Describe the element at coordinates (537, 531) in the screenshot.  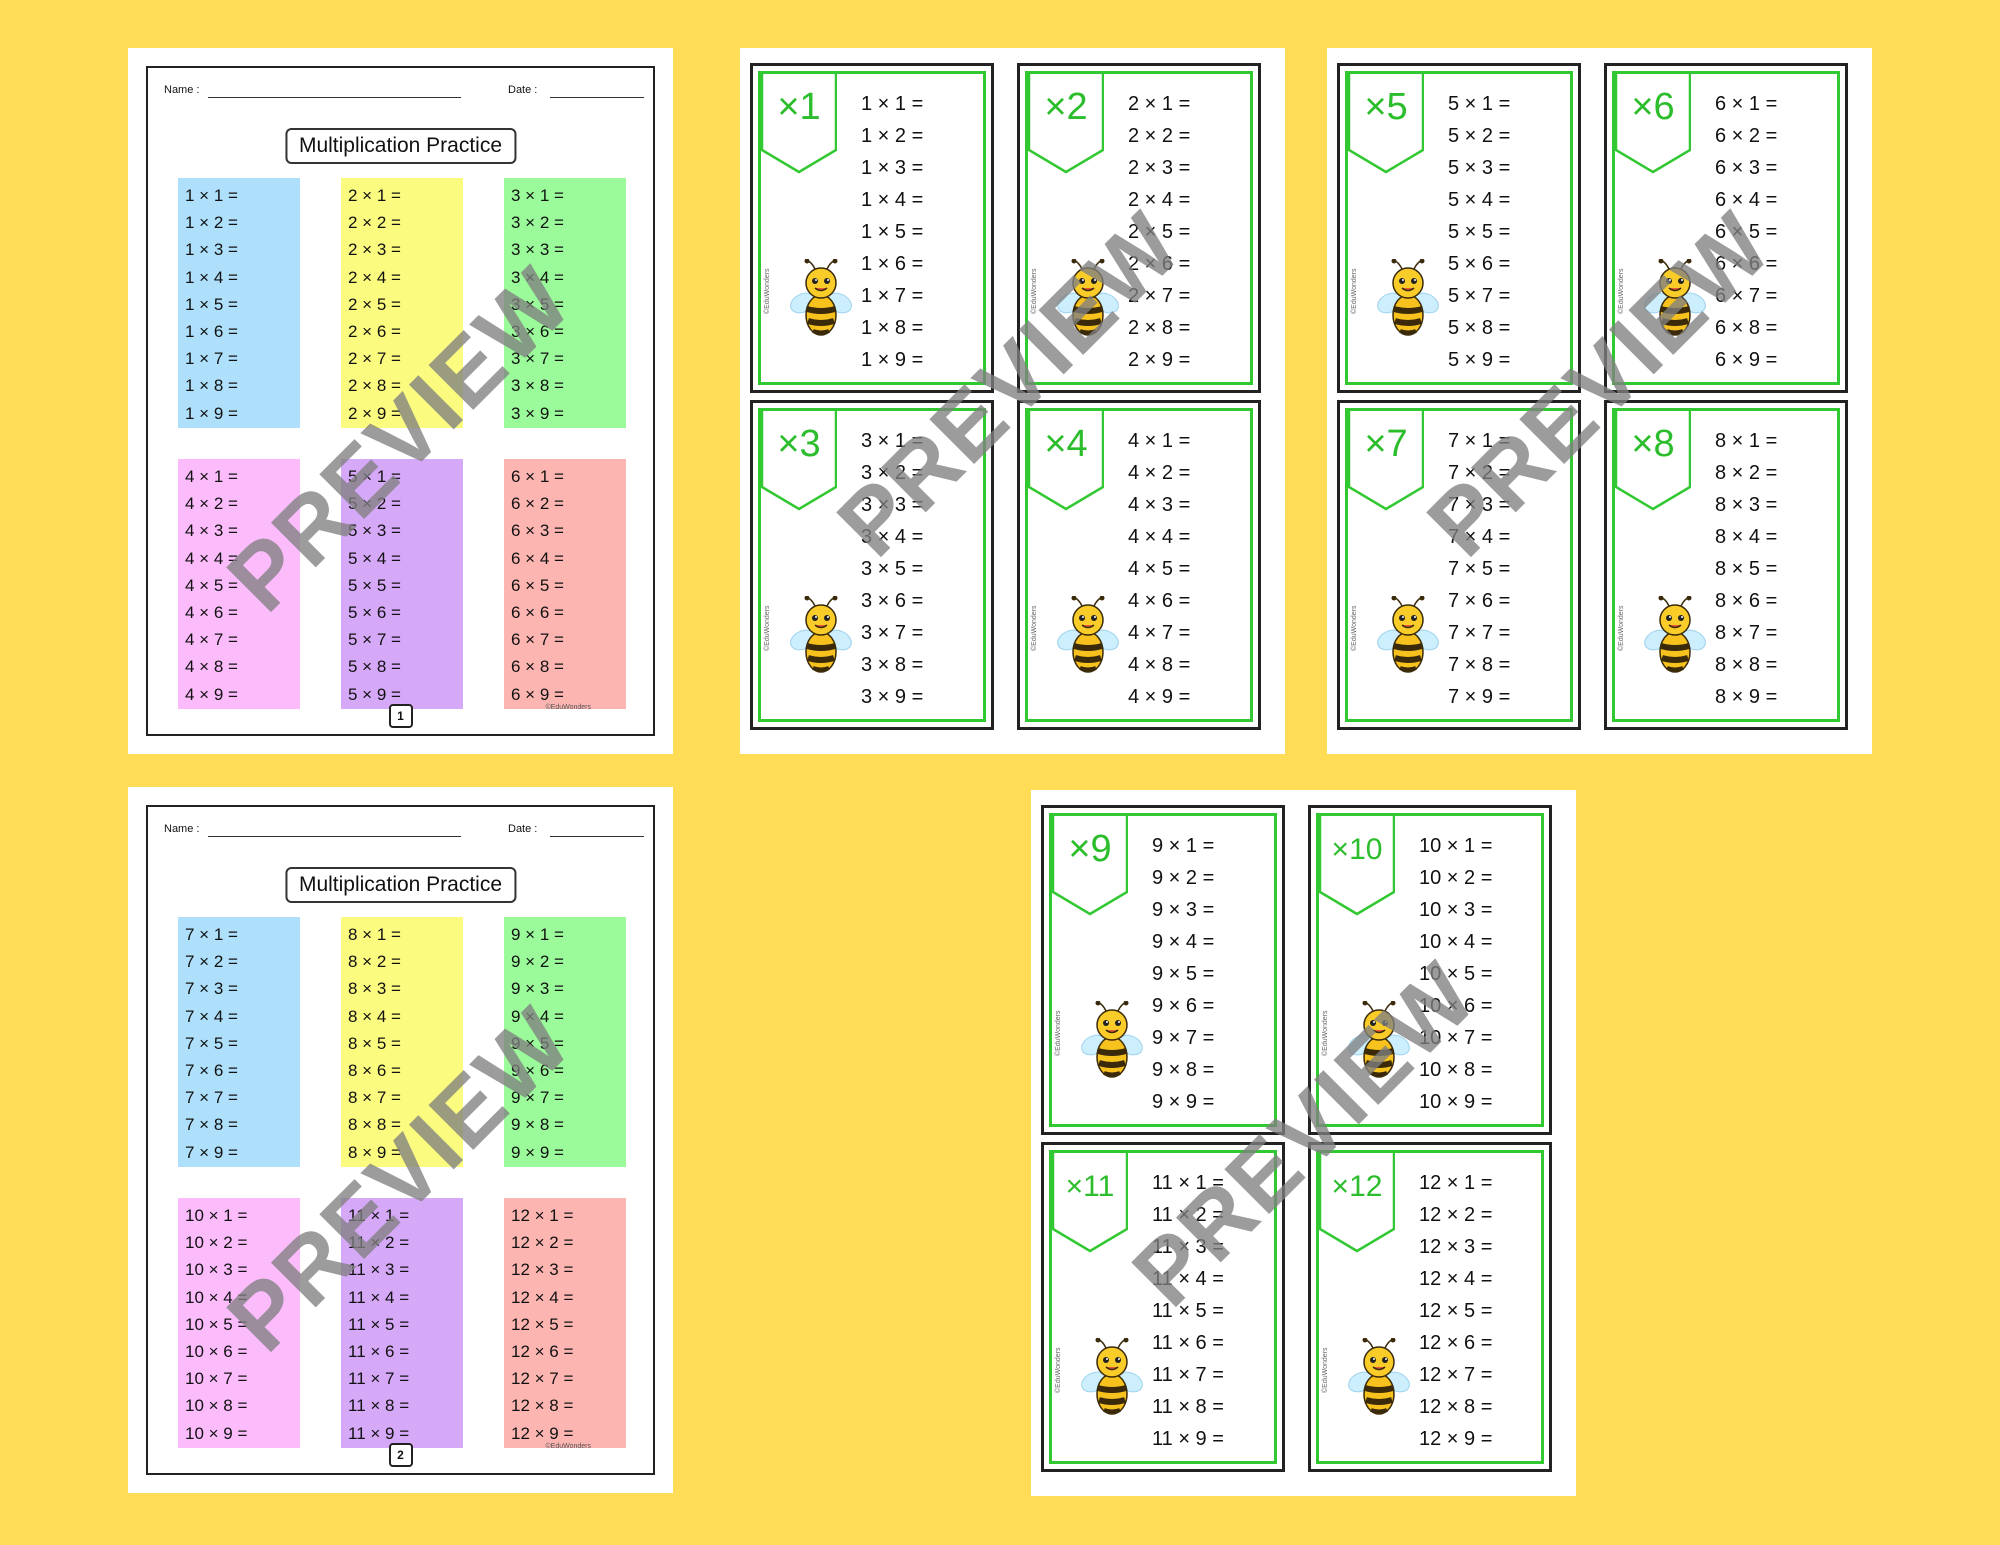
I see `equation: 6 × 3 =` at that location.